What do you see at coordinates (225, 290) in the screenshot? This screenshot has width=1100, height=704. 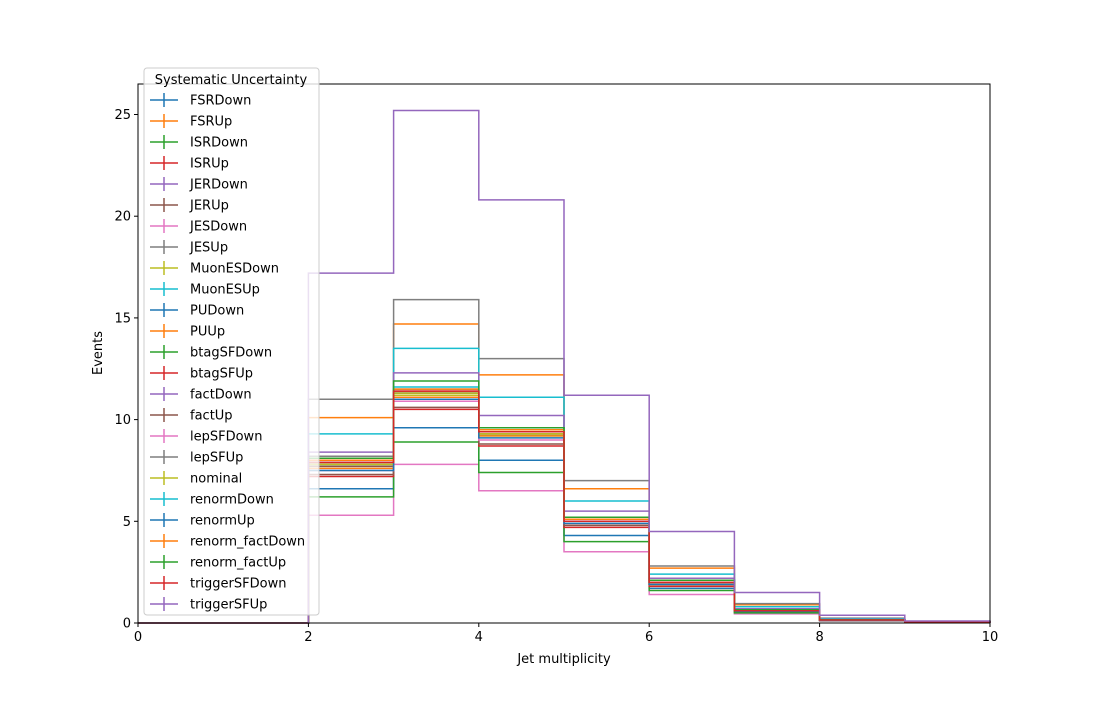 I see `legend-label: MuonESUp` at bounding box center [225, 290].